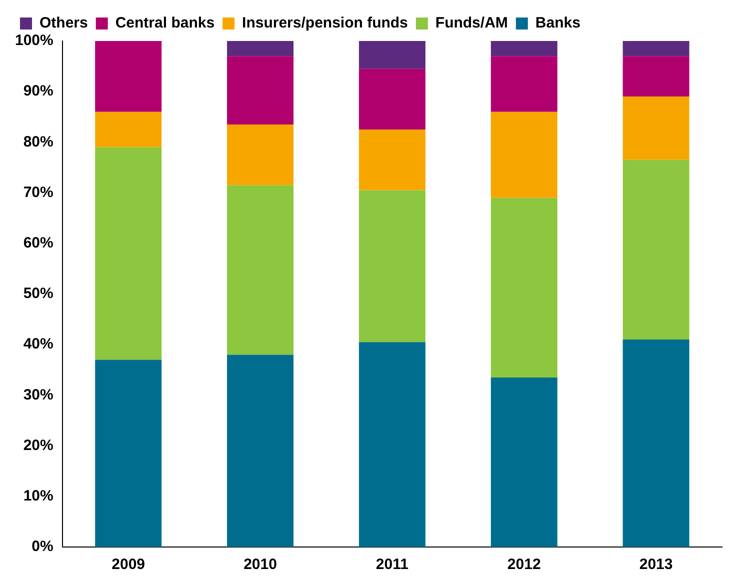  I want to click on x-tick-label: 2011, so click(392, 565).